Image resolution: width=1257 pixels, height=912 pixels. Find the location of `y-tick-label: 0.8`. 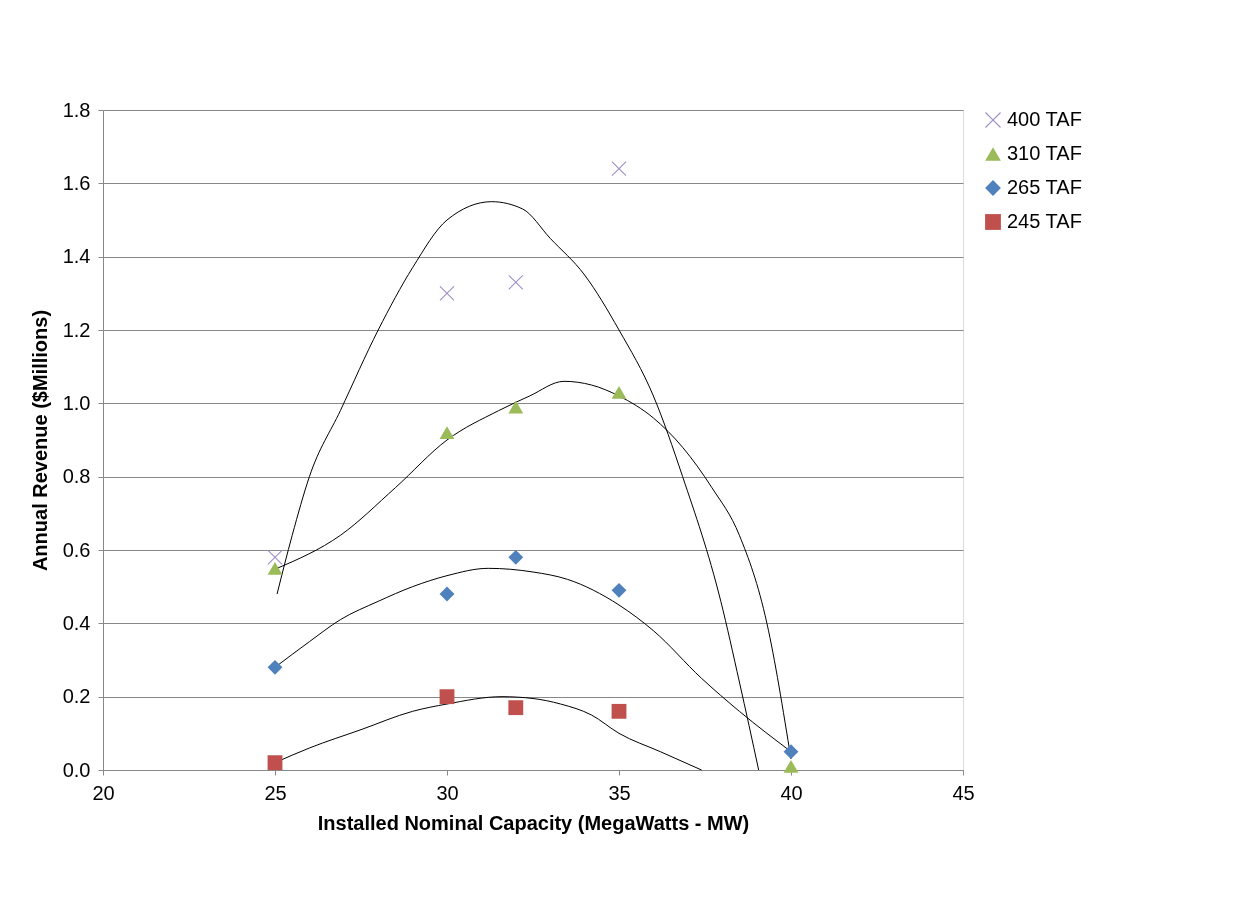

y-tick-label: 0.8 is located at coordinates (76, 476).